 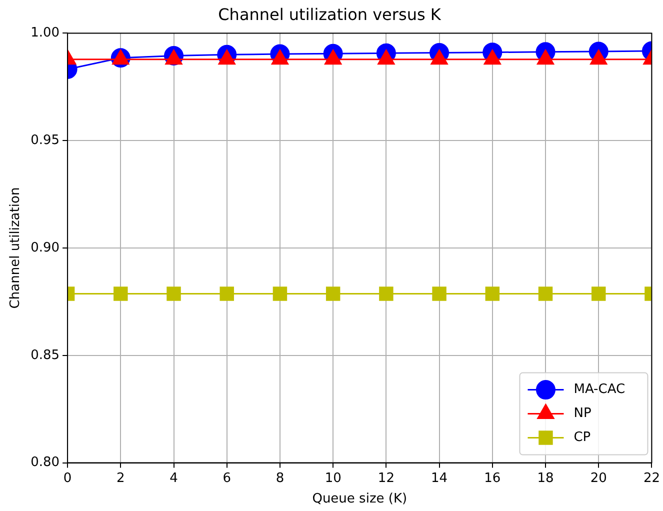 I want to click on x-tick-label: 4, so click(x=174, y=478).